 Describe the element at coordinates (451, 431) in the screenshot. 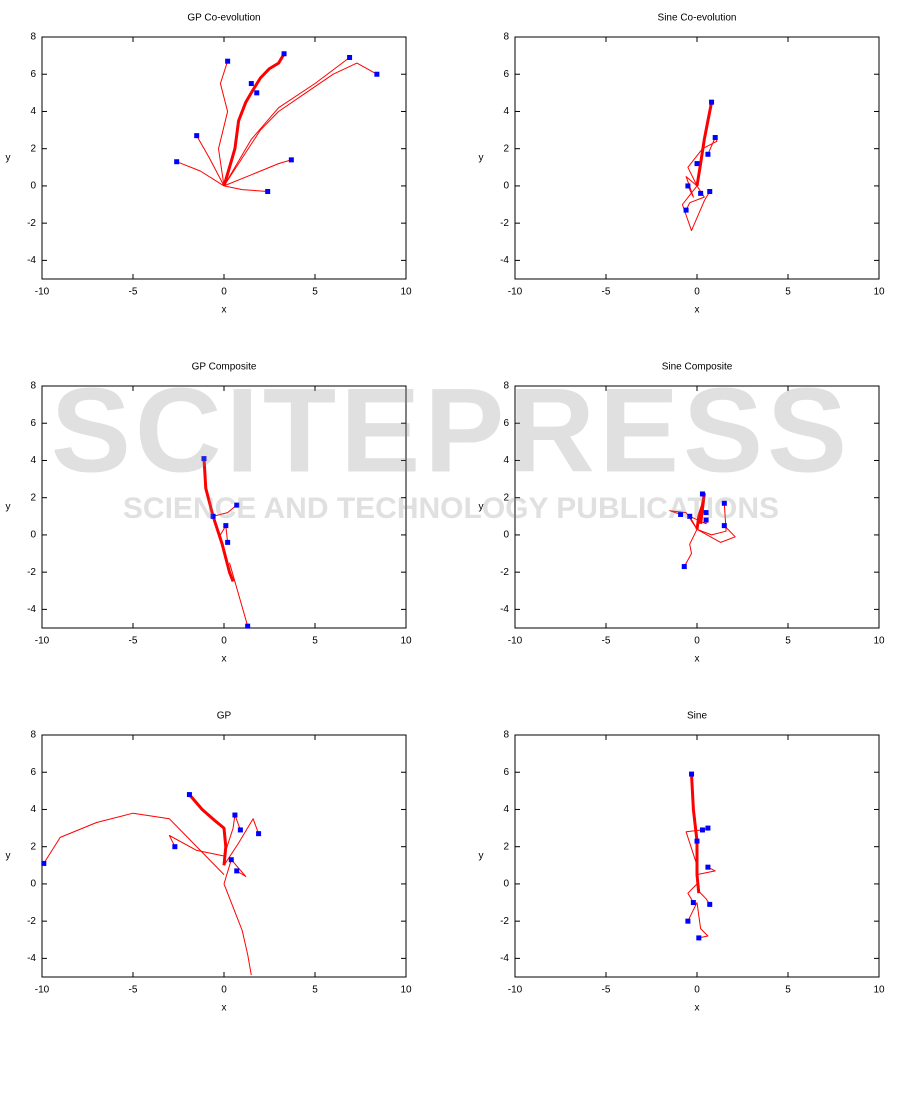

I see `watermark-title: SCITEPRESS` at that location.